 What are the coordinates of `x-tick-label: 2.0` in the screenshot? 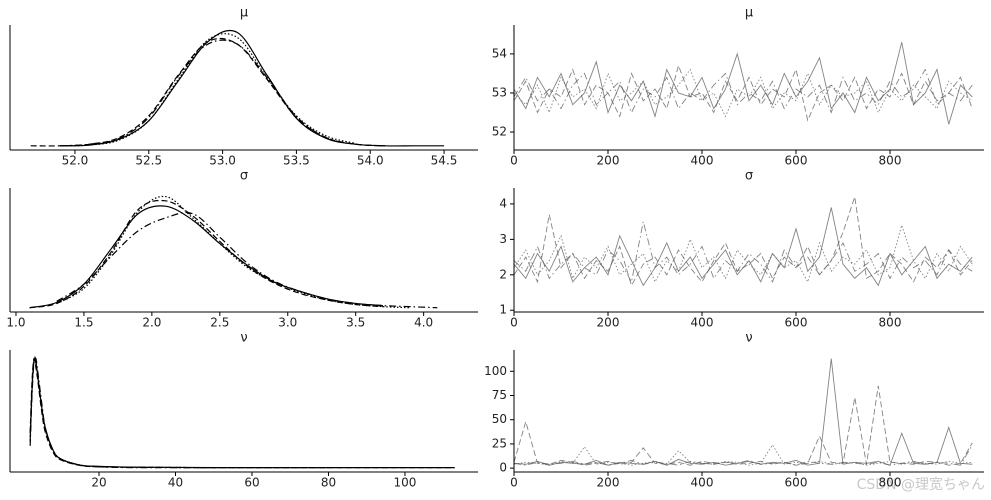 It's located at (151, 323).